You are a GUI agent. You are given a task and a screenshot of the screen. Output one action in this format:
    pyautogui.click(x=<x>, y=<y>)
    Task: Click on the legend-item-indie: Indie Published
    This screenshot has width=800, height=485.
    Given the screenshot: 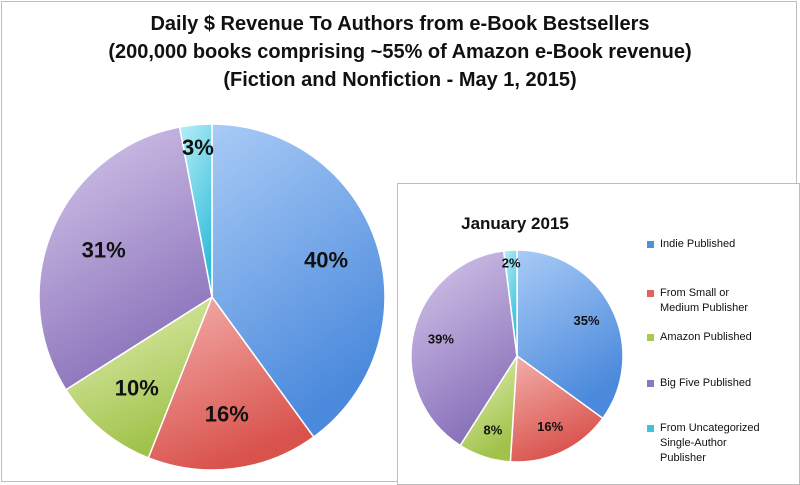 What is the action you would take?
    pyautogui.click(x=723, y=244)
    